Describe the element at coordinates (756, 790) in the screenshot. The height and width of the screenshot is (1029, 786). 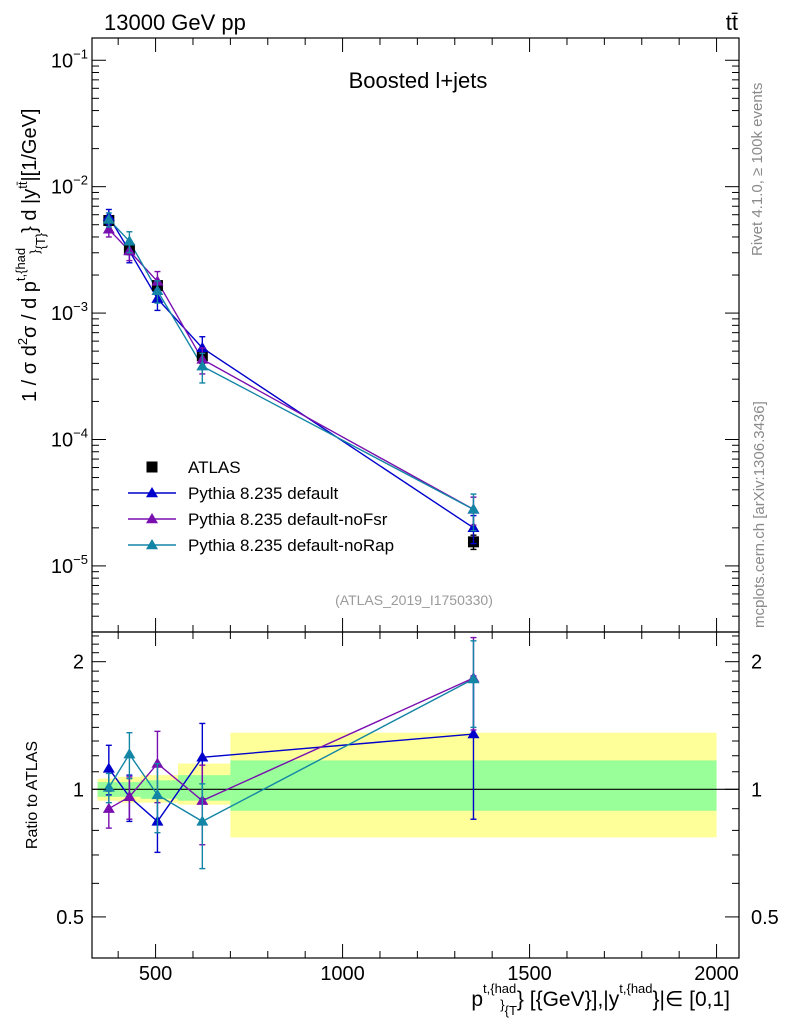
I see `ratio-y-tick-label-right: 1` at that location.